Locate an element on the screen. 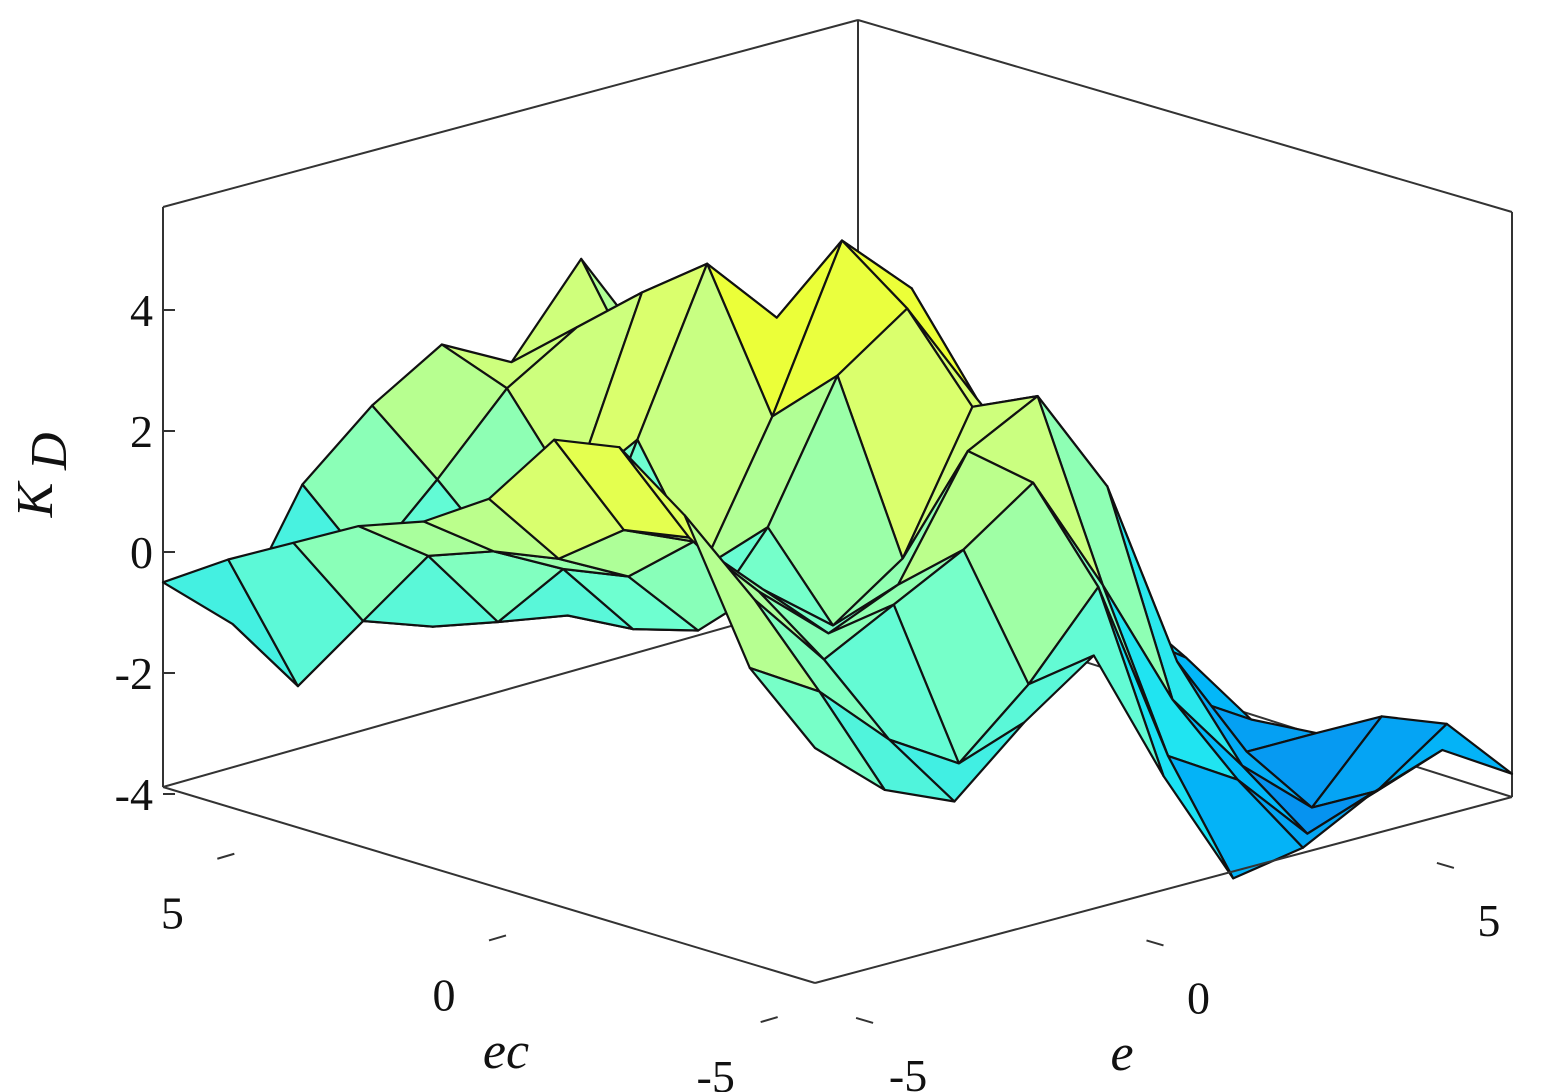 The image size is (1557, 1092). kd-tick-label: -4 is located at coordinates (134, 794).